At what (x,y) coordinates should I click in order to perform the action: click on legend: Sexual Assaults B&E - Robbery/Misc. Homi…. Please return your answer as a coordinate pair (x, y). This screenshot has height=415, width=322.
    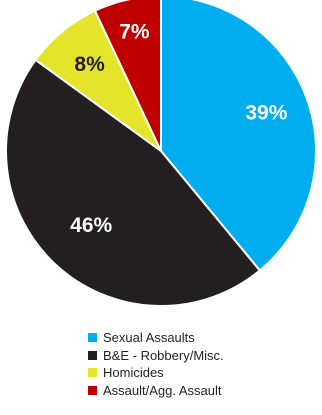
    Looking at the image, I should click on (156, 364).